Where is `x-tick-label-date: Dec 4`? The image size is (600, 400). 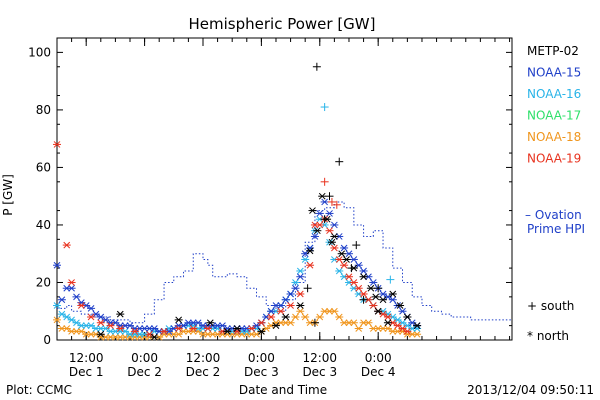 x-tick-label-date: Dec 4 is located at coordinates (378, 372).